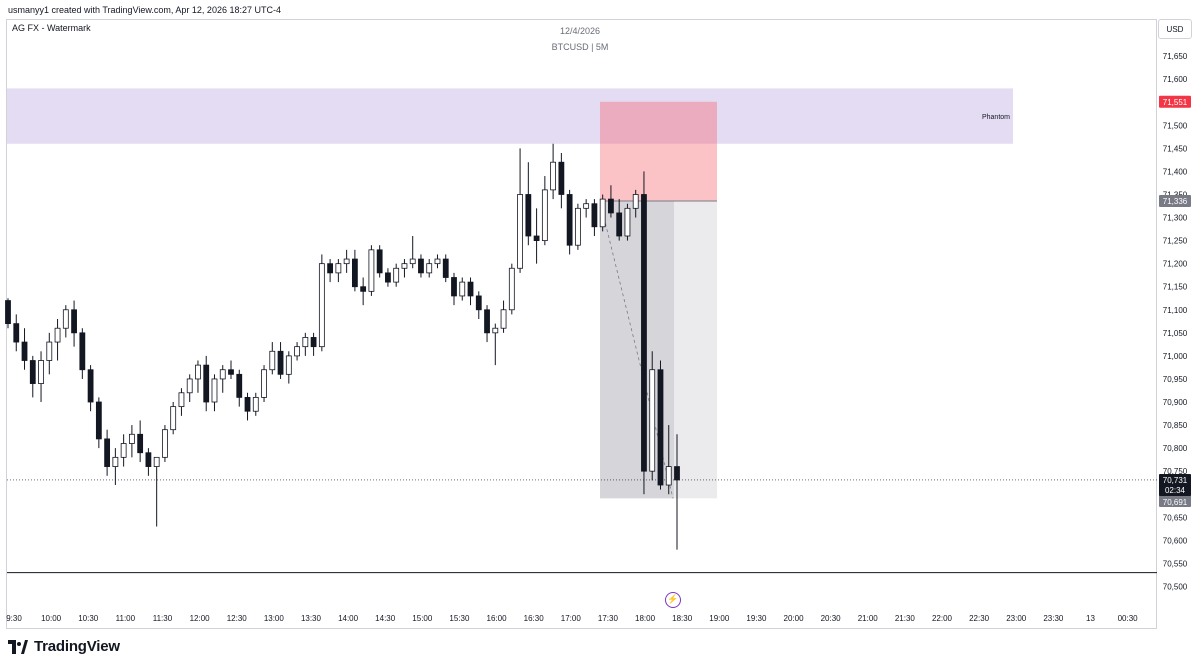 The height and width of the screenshot is (666, 1200). Describe the element at coordinates (497, 618) in the screenshot. I see `x-tick-label: 16:00` at that location.